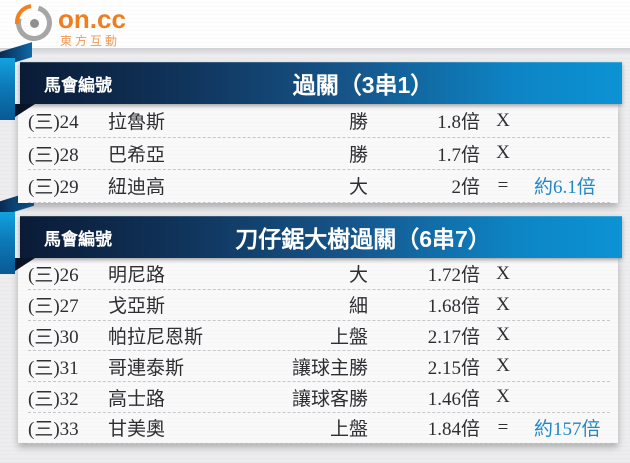 The width and height of the screenshot is (630, 463). What do you see at coordinates (315, 51) in the screenshot?
I see `top-divider` at bounding box center [315, 51].